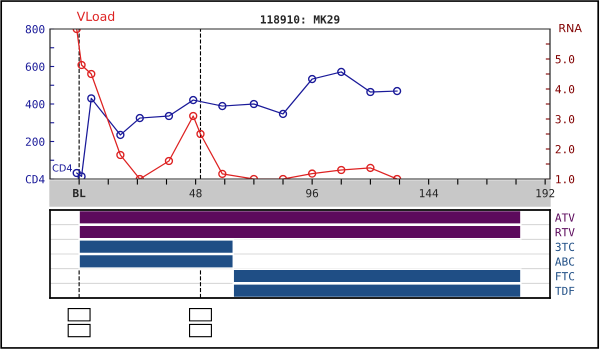  Describe the element at coordinates (35, 142) in the screenshot. I see `y-tick-label: 200` at that location.